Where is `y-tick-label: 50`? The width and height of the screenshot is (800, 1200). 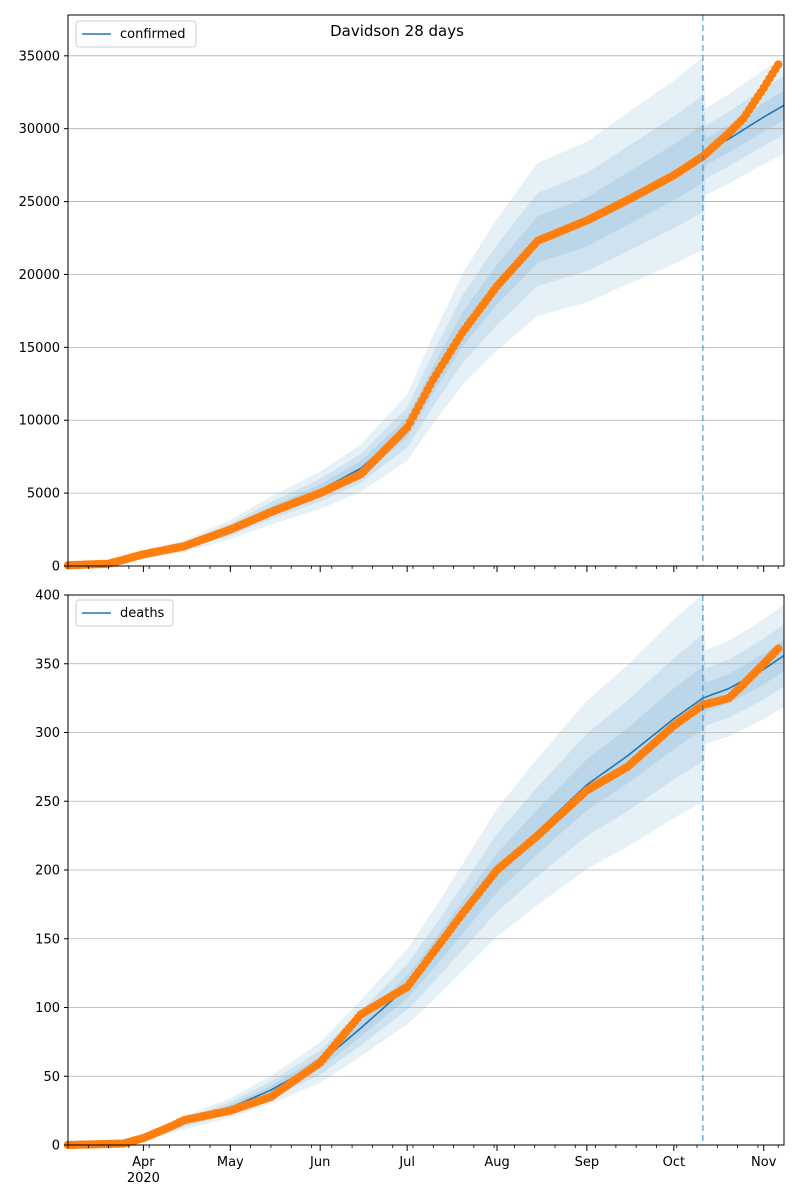
y-tick-label: 50 is located at coordinates (51, 1077).